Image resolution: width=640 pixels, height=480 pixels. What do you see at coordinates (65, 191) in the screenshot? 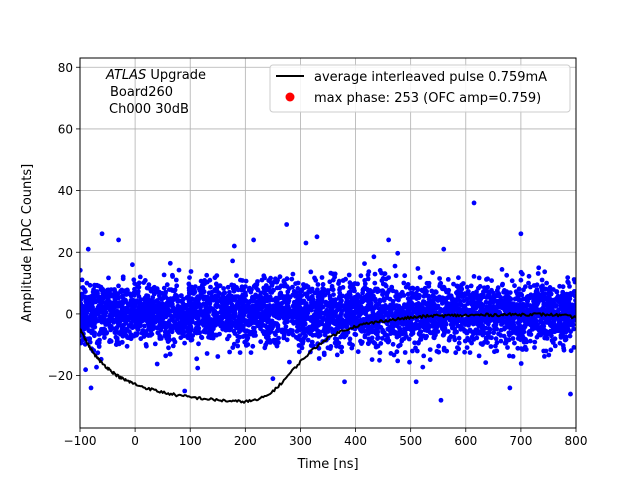
I see `y-tick-label: 40` at bounding box center [65, 191].